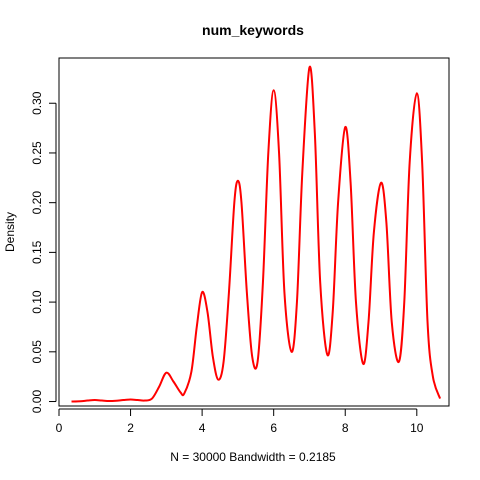 The width and height of the screenshot is (480, 480). What do you see at coordinates (37, 103) in the screenshot?
I see `y-tick-label: 0.30` at bounding box center [37, 103].